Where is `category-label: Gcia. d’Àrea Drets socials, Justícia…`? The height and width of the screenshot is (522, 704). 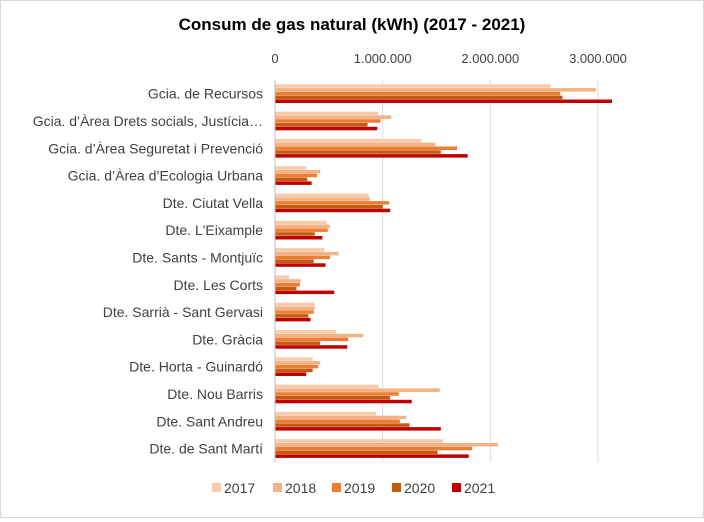 category-label: Gcia. d’Àrea Drets socials, Justícia… is located at coordinates (148, 121).